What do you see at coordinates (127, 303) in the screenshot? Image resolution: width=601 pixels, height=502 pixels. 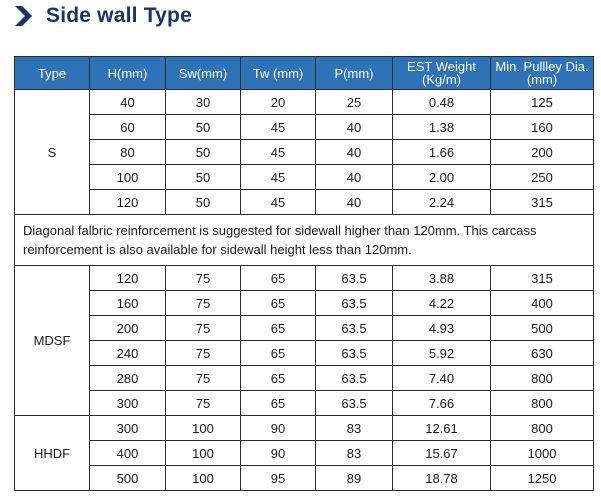 I see `cell-h: 160` at bounding box center [127, 303].